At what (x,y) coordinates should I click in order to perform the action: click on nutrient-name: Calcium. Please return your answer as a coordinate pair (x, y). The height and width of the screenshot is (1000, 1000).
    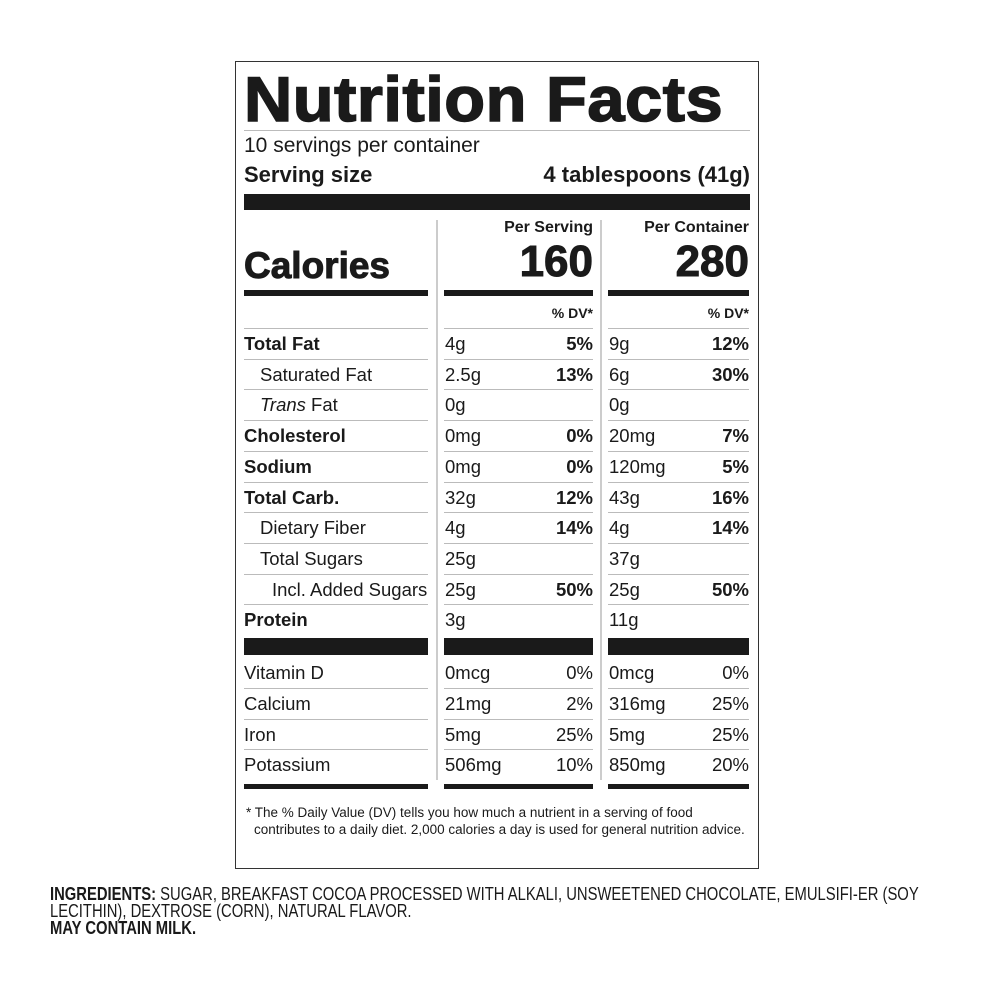
    Looking at the image, I should click on (277, 703).